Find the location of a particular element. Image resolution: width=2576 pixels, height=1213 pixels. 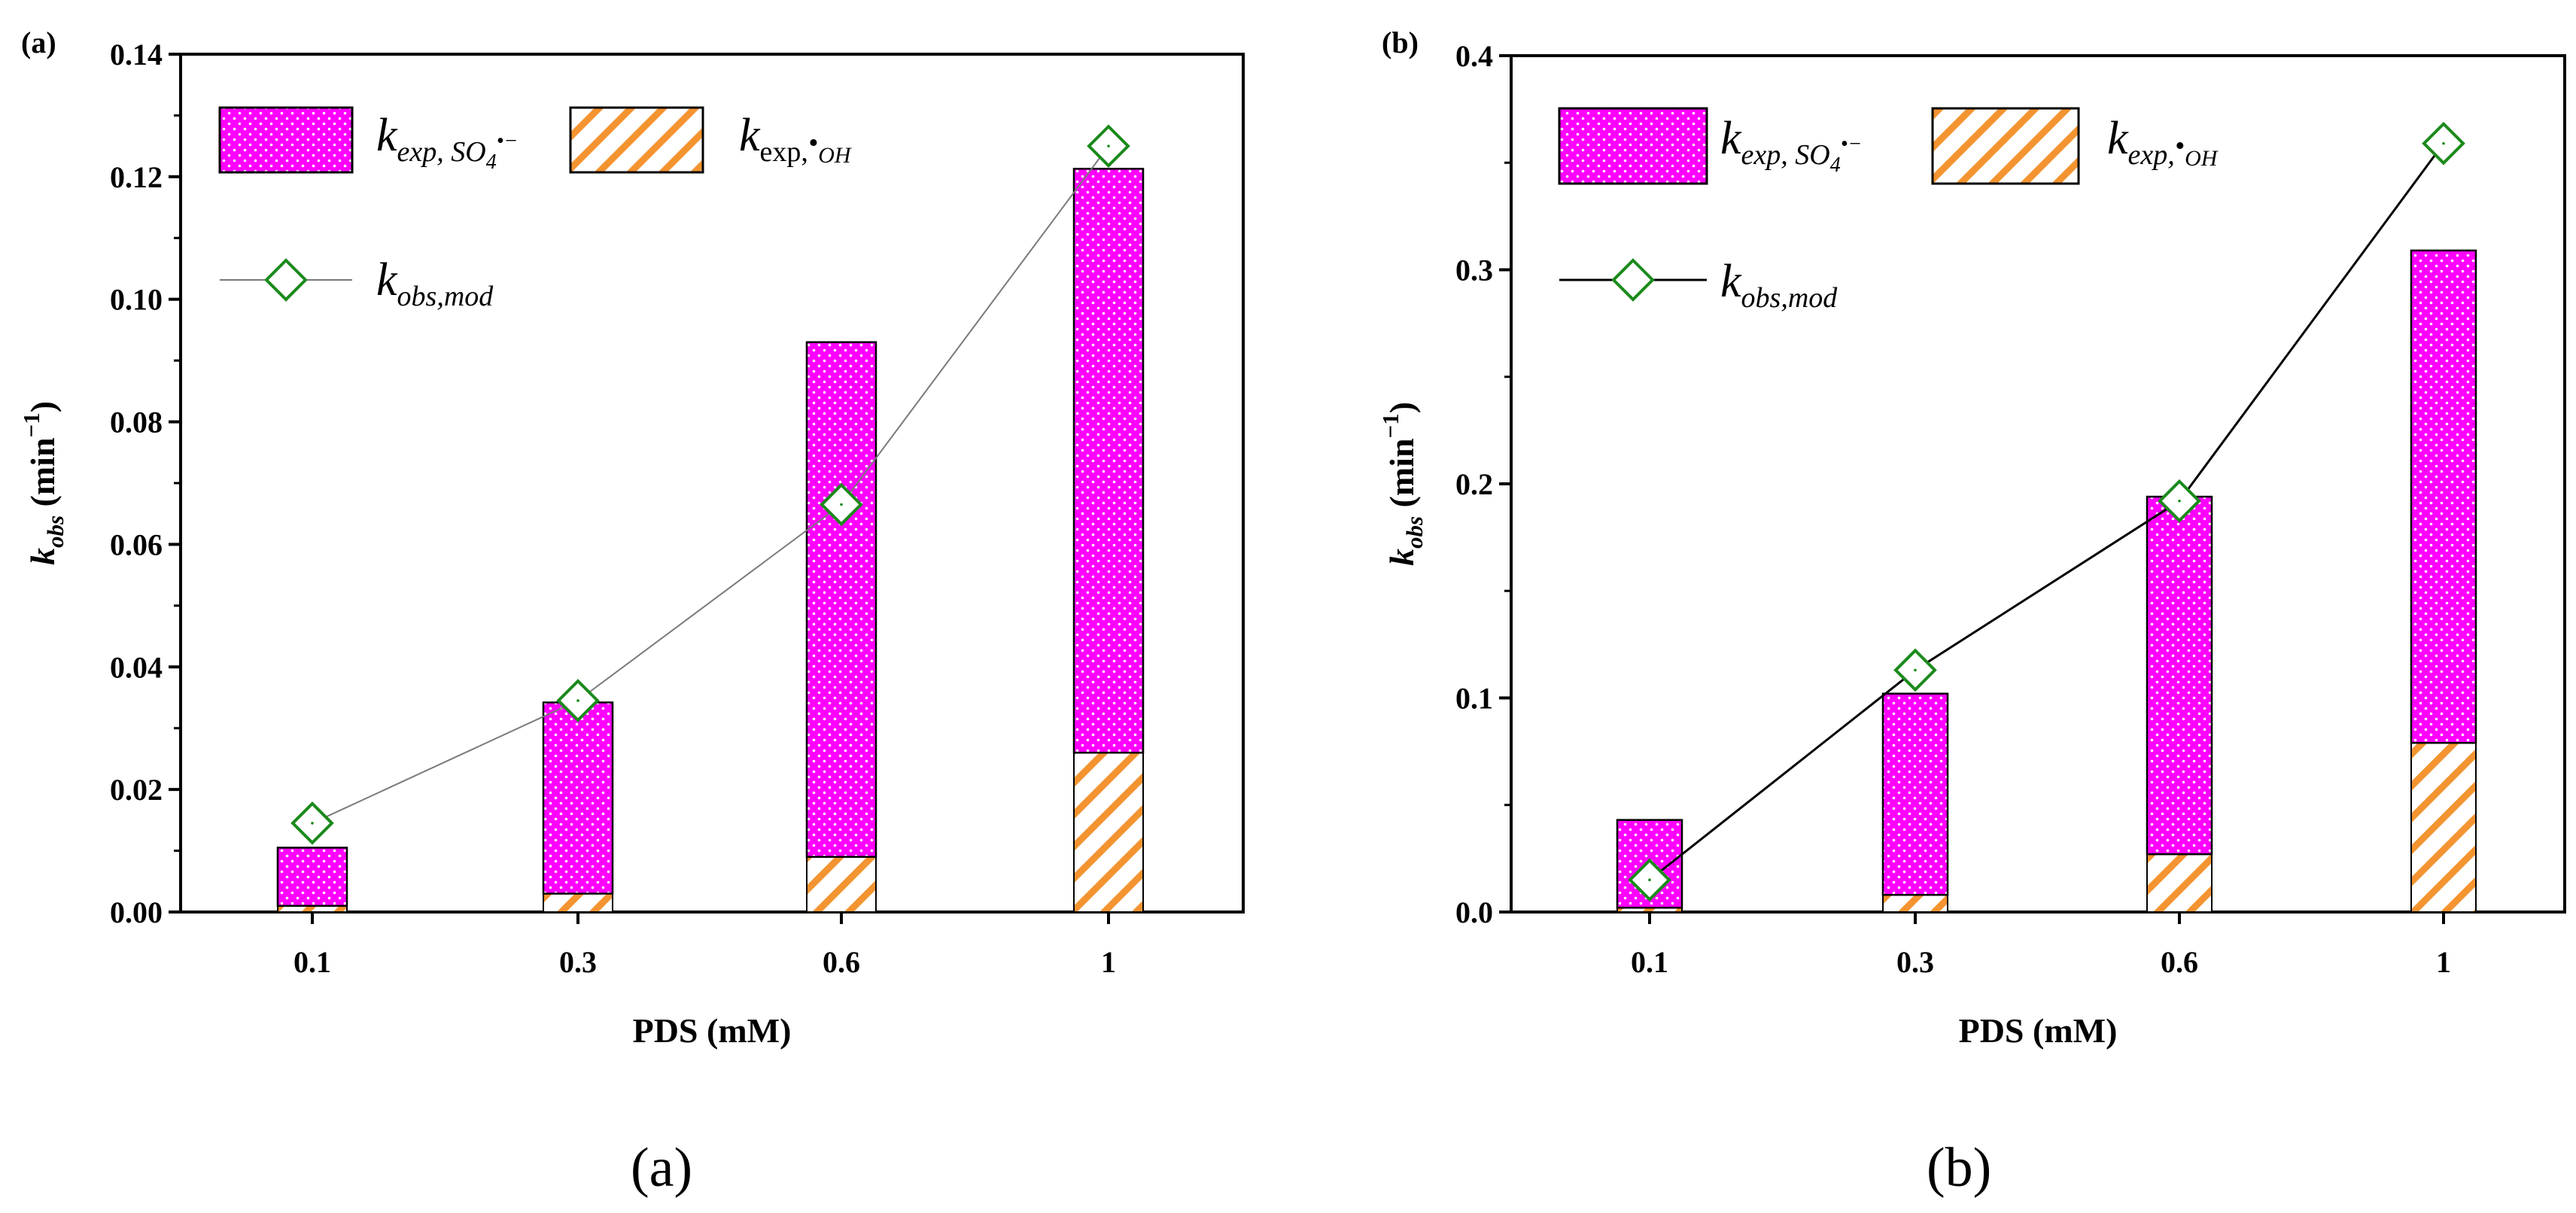

panel-b-x-axis: 0.1 0.3 0.6 1 is located at coordinates (2041, 945).